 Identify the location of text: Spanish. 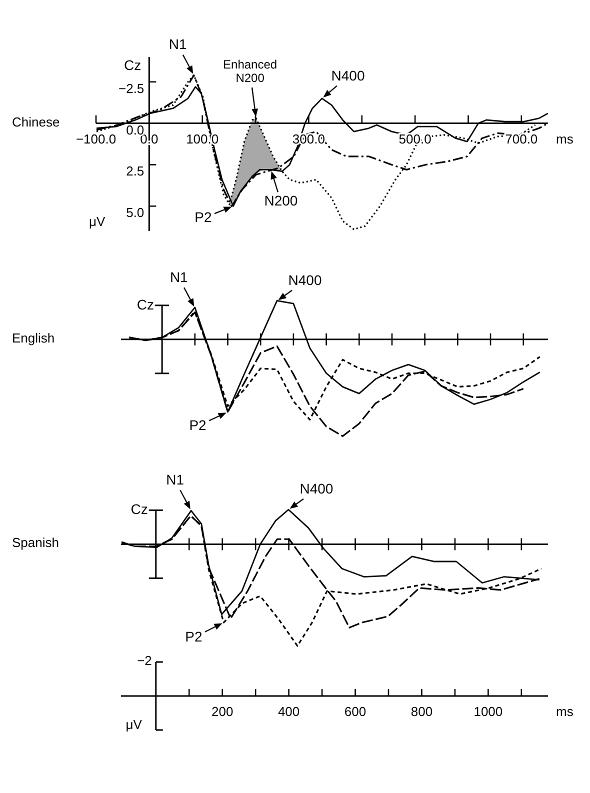
(35, 543).